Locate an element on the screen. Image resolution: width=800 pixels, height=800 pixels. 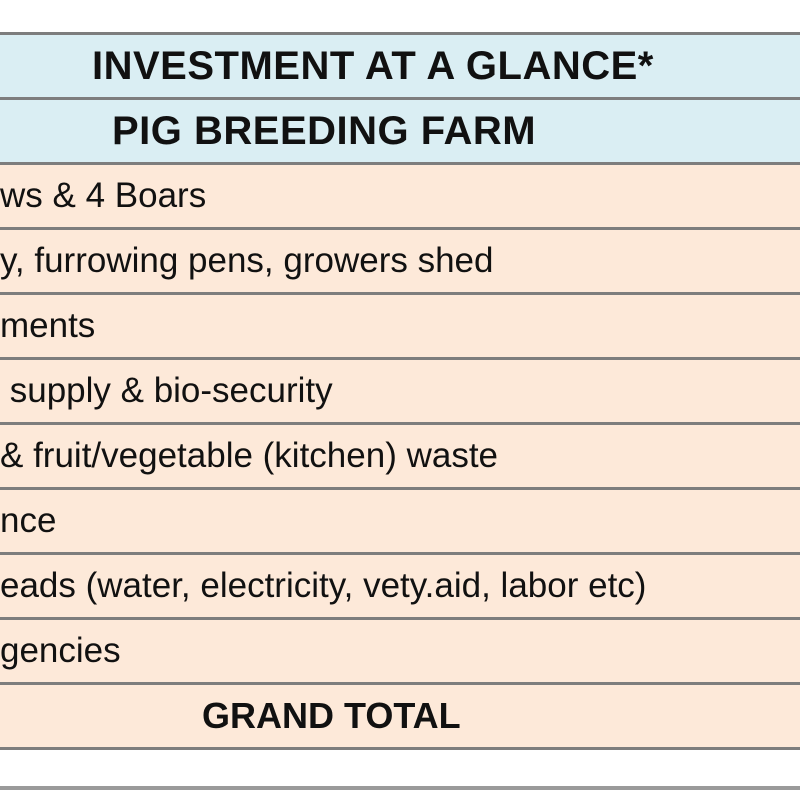
row-label: gencies is located at coordinates (60, 650).